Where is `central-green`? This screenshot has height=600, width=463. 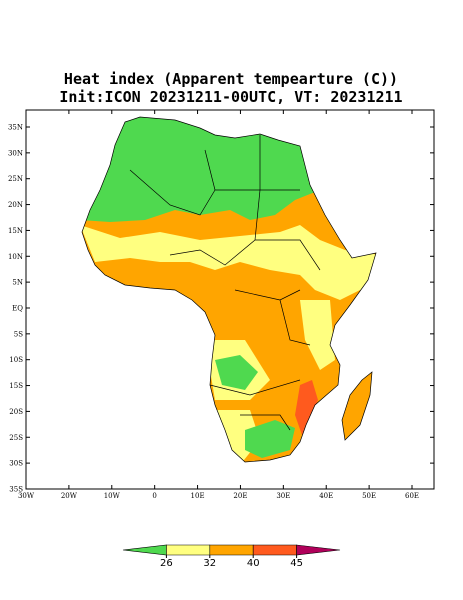
central-green is located at coordinates (236, 372).